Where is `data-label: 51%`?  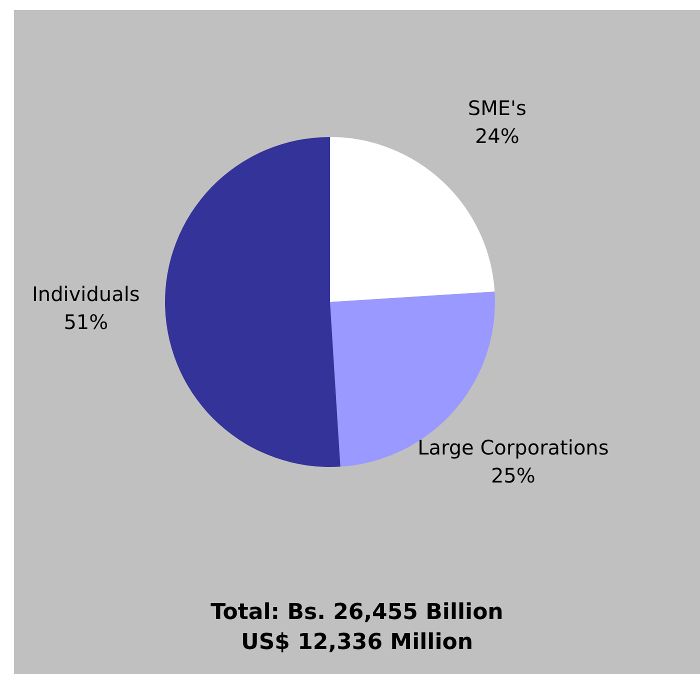 data-label: 51% is located at coordinates (86, 322).